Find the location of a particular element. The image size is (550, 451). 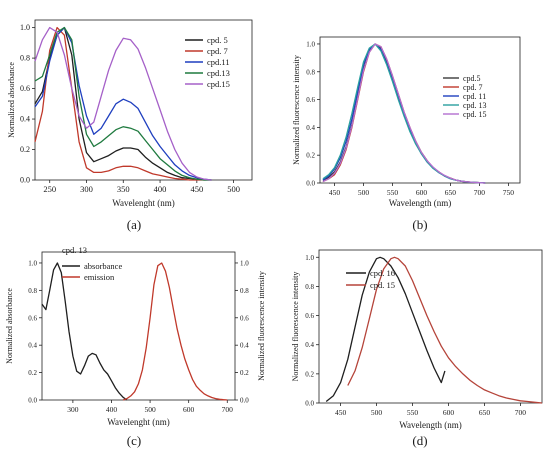

legend-label: cpd. 5 is located at coordinates (217, 40).